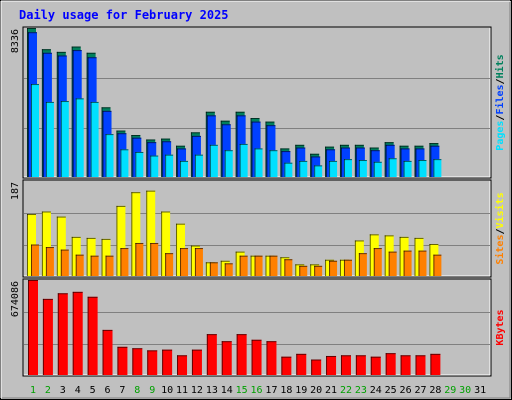 This screenshot has width=512, height=400. What do you see at coordinates (301, 390) in the screenshot?
I see `x-axis-day-label: 19` at bounding box center [301, 390].